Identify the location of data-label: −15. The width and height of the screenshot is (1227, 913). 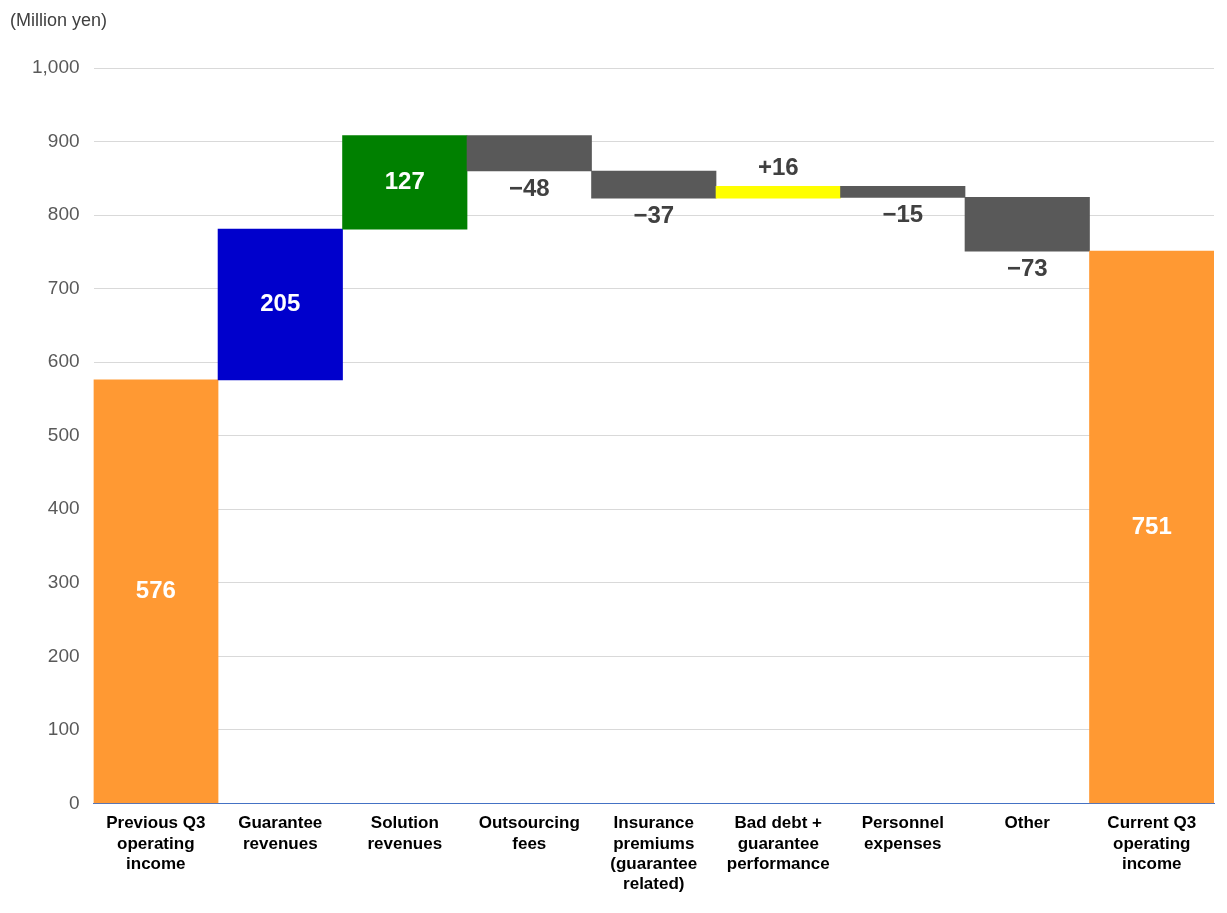
(903, 214).